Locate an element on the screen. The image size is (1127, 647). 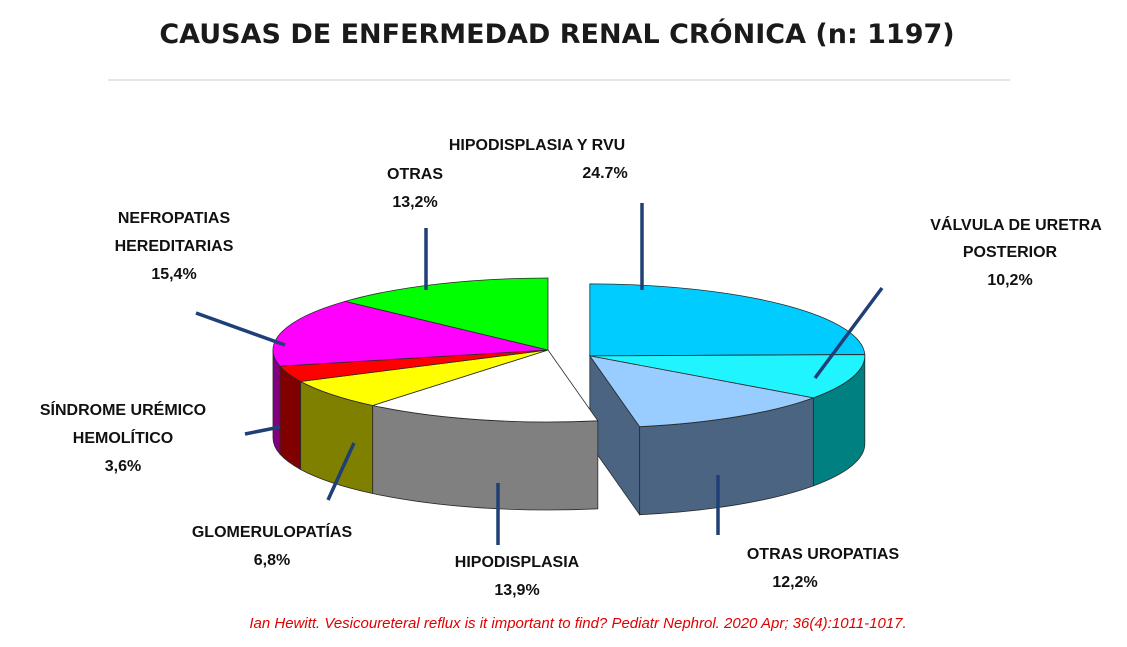
slice-name-label: SÍNDROME URÉMICO is located at coordinates (123, 409).